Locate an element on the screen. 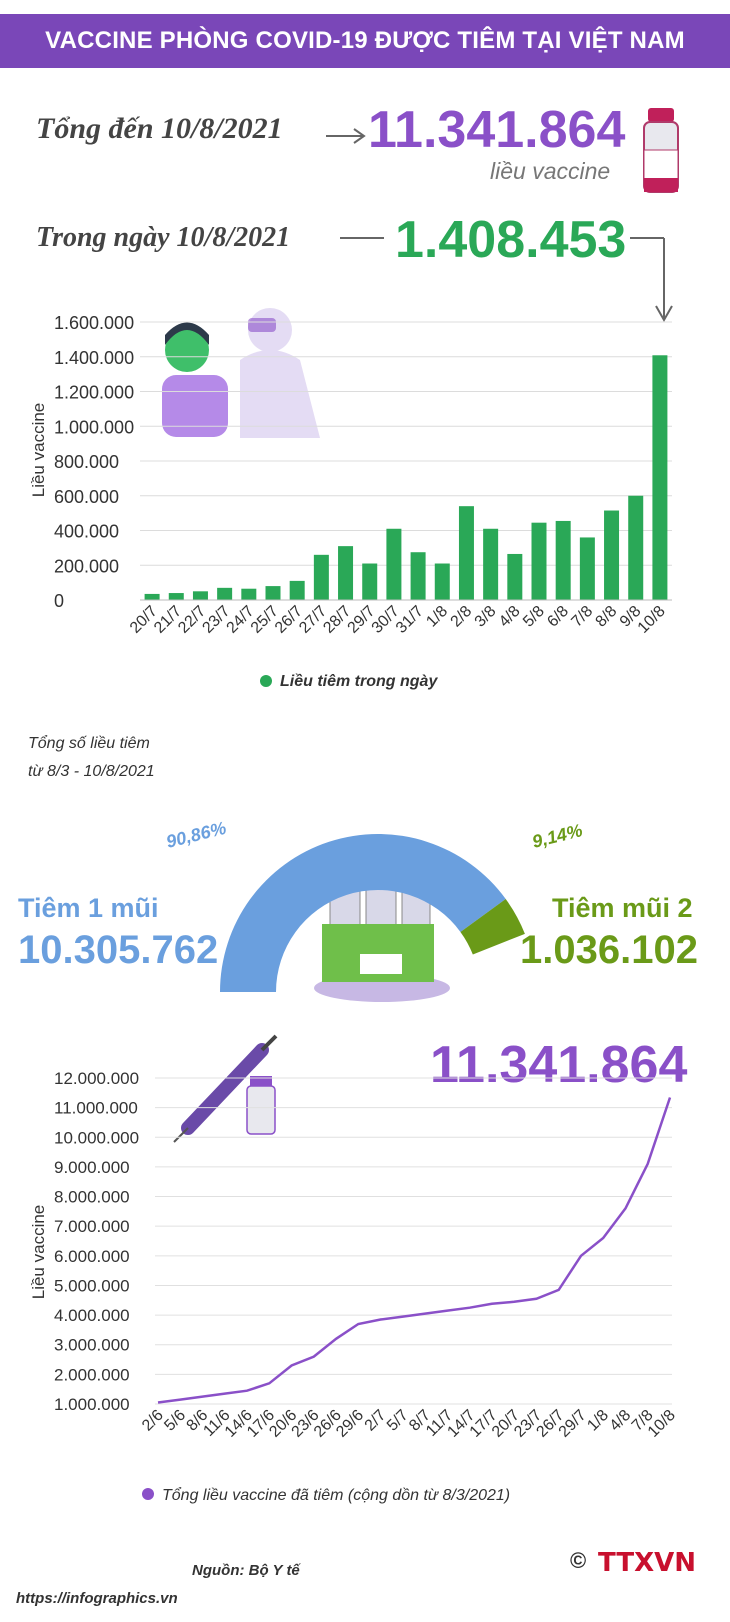 The width and height of the screenshot is (730, 1622). dose2-value: 1.036.102 is located at coordinates (609, 950).